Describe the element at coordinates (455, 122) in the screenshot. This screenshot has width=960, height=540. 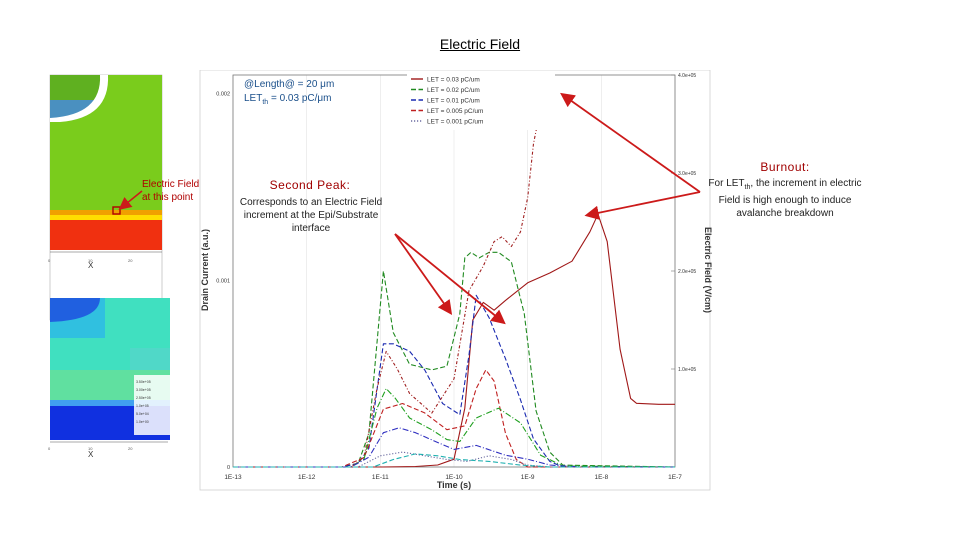
I see `legend-label-4: LET = 0.001 pC/um` at that location.